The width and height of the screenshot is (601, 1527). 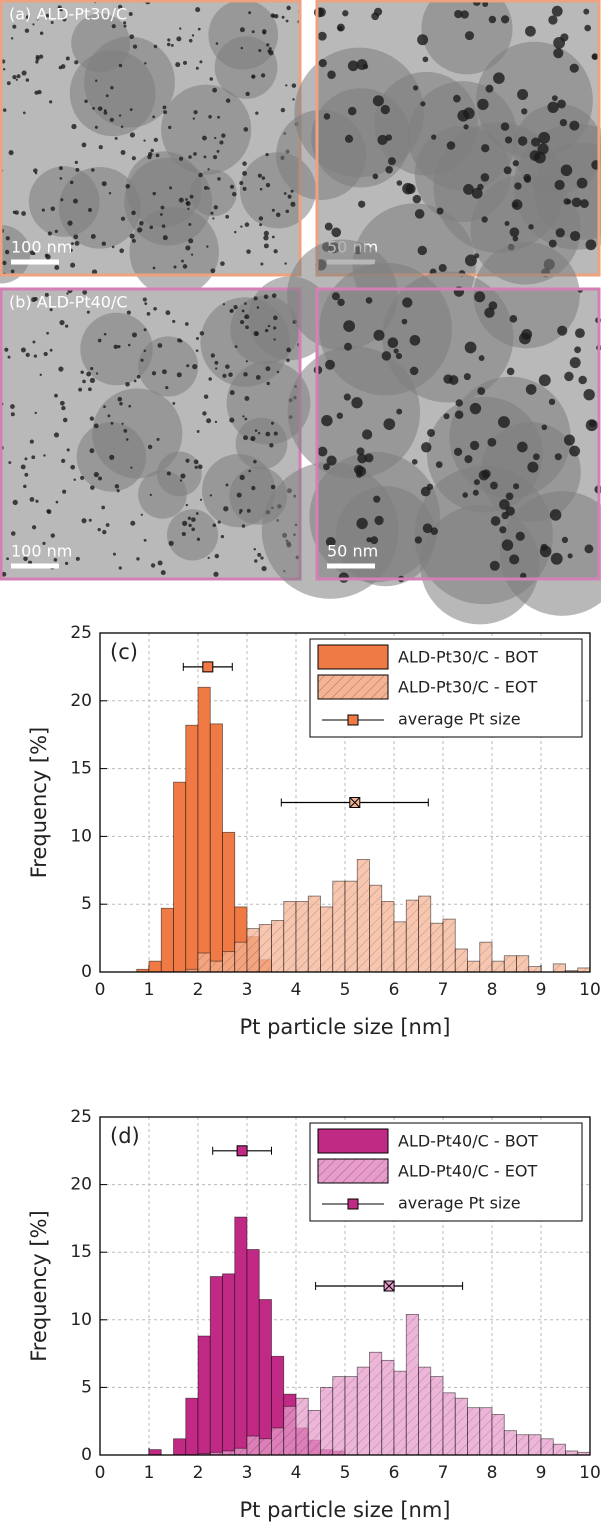 I want to click on tem-border, so click(x=458, y=434).